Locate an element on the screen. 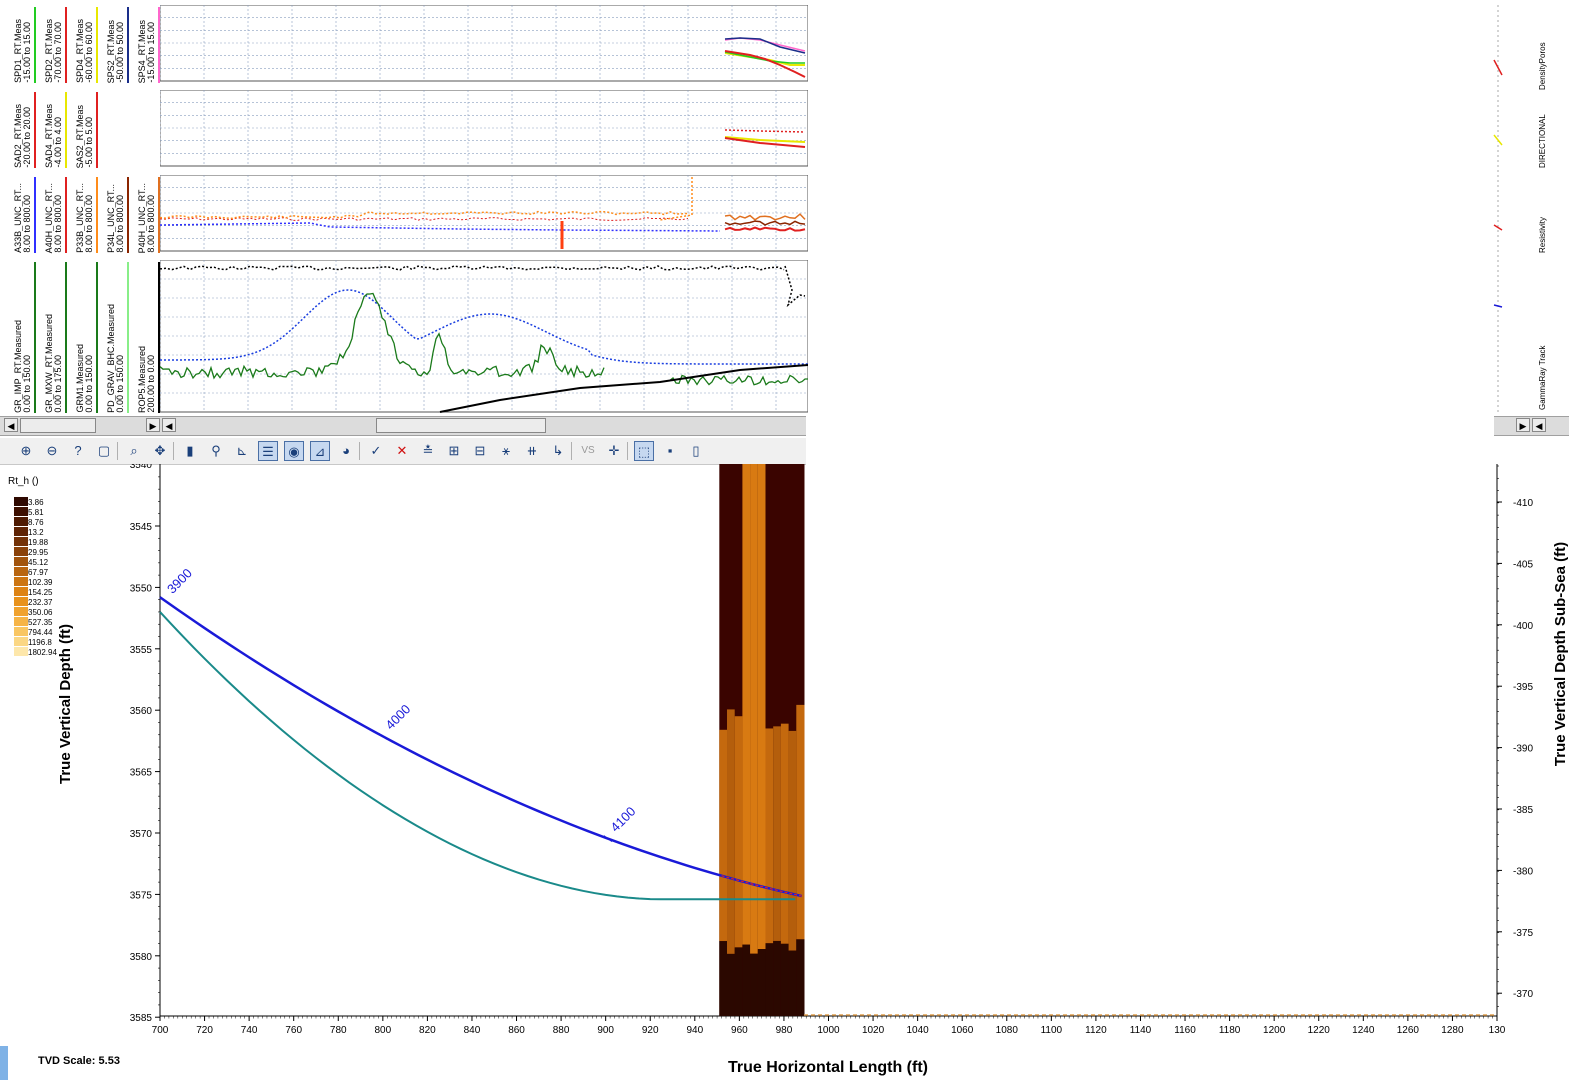  gammaray-plot is located at coordinates (484, 336).